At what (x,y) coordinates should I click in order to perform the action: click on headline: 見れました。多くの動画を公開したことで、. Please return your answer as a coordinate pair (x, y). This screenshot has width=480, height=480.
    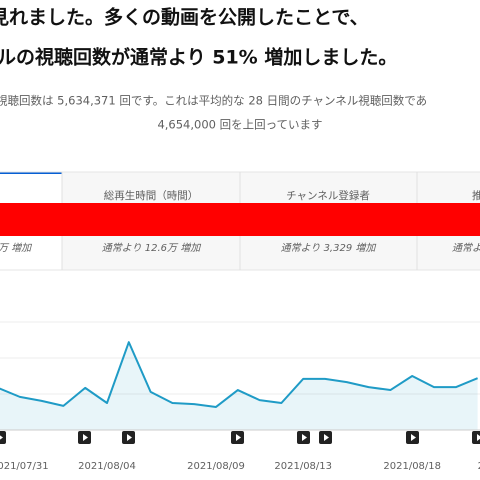
    Looking at the image, I should click on (184, 17).